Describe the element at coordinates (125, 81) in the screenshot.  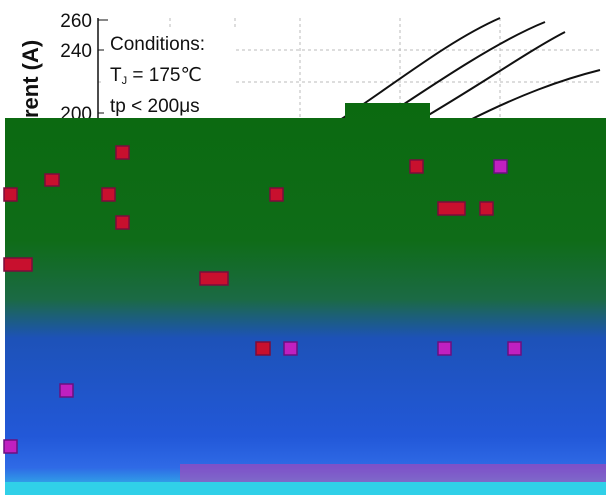
I see `tj-sub: J` at that location.